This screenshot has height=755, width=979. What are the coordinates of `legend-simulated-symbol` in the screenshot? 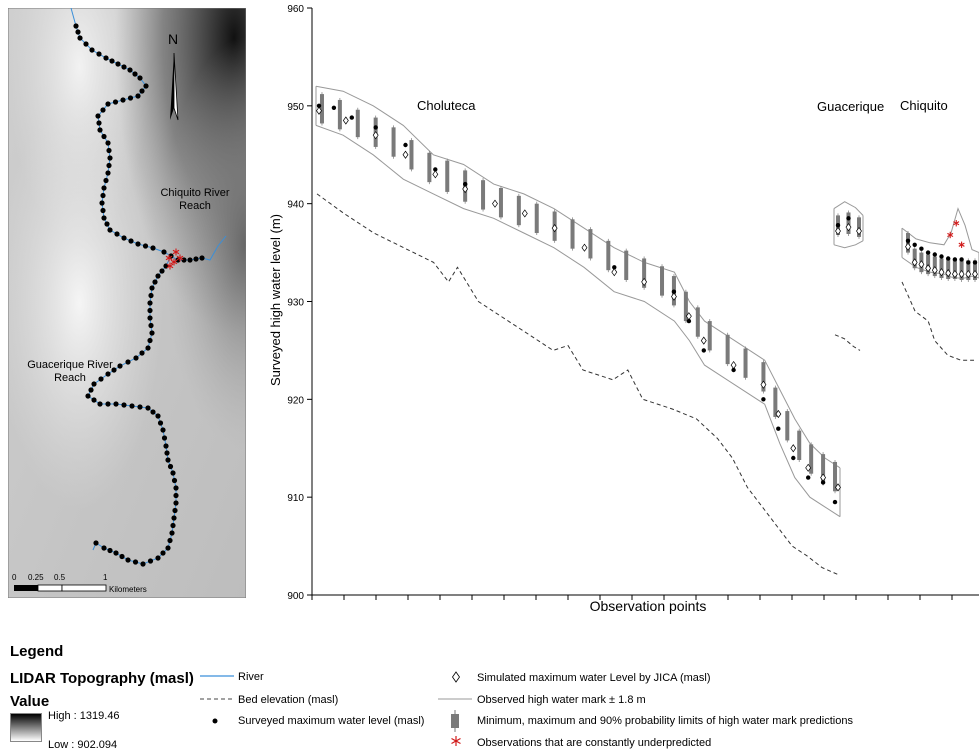 It's located at (456, 677).